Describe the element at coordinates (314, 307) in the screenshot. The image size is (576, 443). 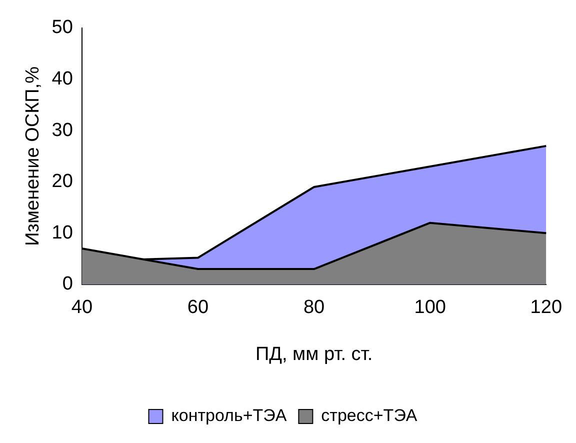
I see `x-tick-label: 80` at that location.